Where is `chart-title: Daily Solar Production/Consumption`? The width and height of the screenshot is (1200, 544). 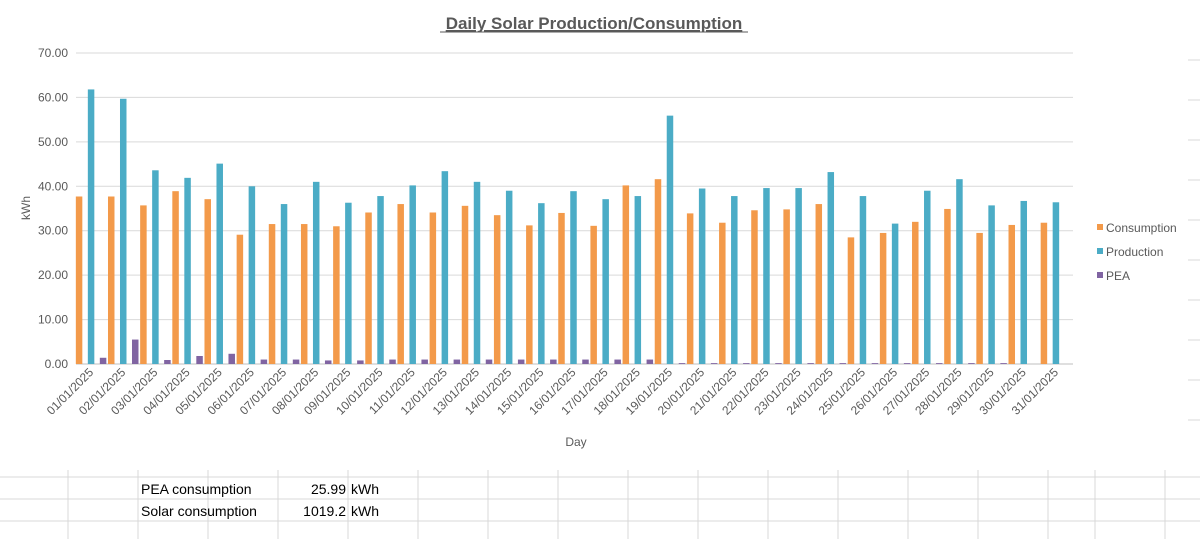 chart-title: Daily Solar Production/Consumption is located at coordinates (594, 23).